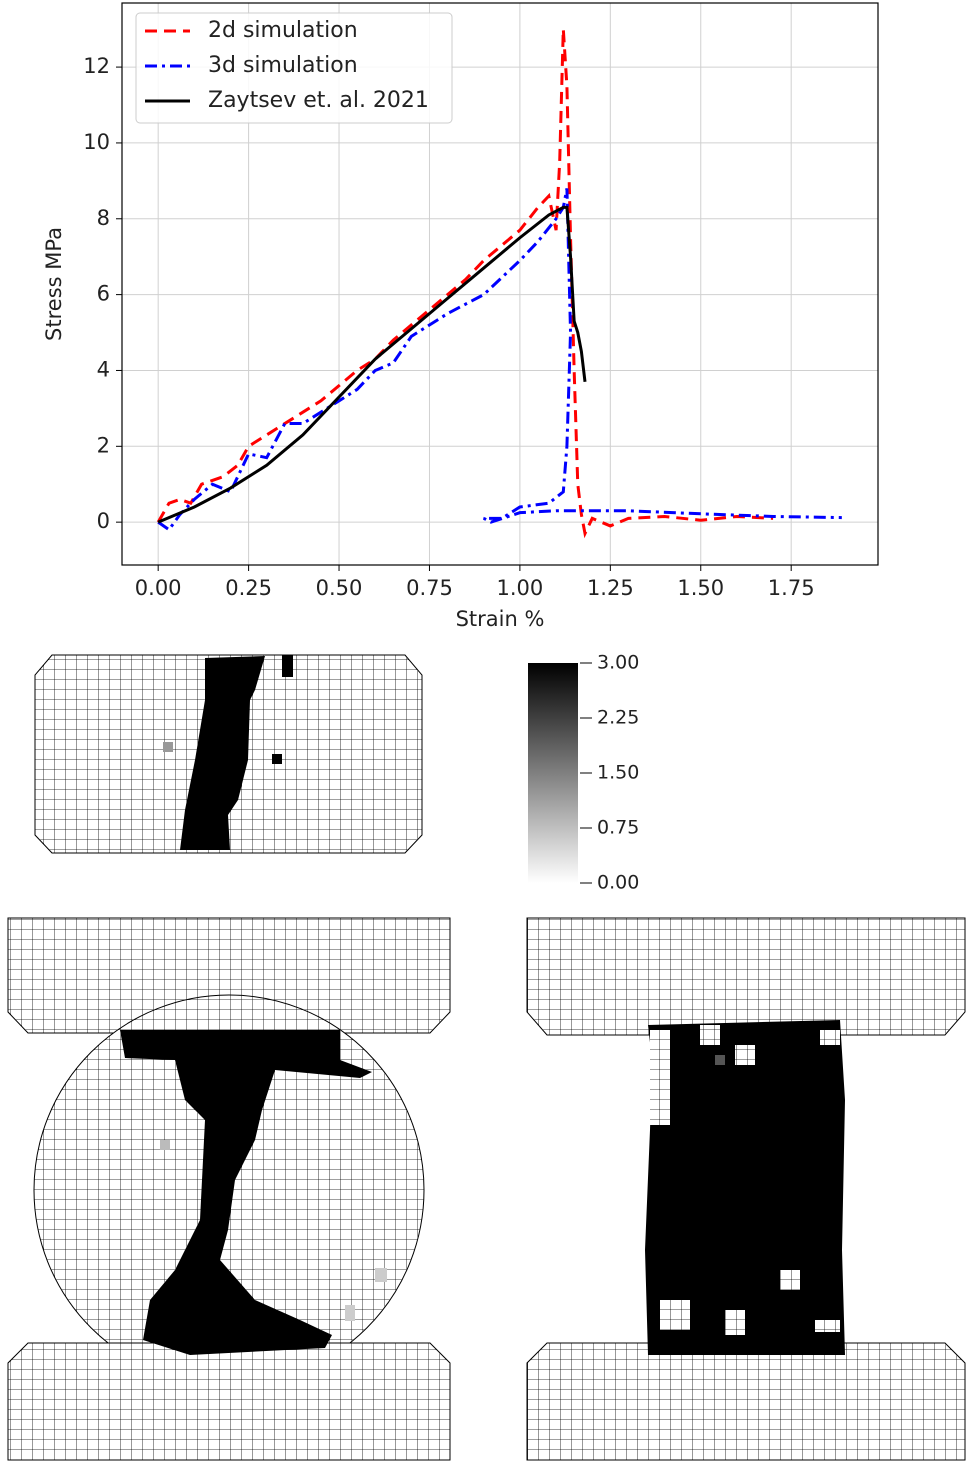 Image resolution: width=975 pixels, height=1469 pixels. I want to click on y-tick-label: 4, so click(103, 369).